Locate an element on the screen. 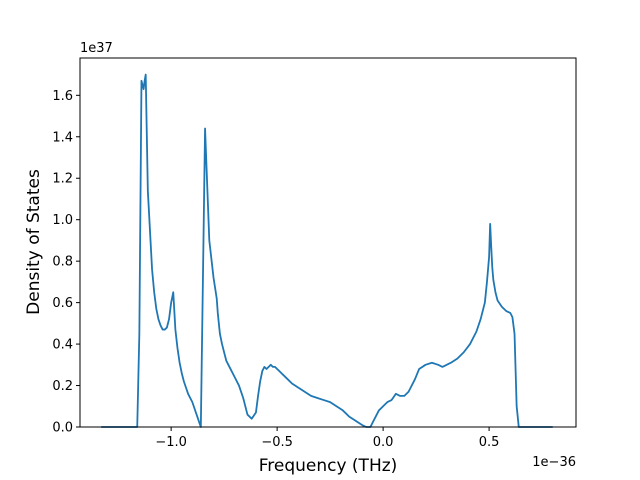 Image resolution: width=640 pixels, height=480 pixels. y-axis-label: Density of States is located at coordinates (34, 242).